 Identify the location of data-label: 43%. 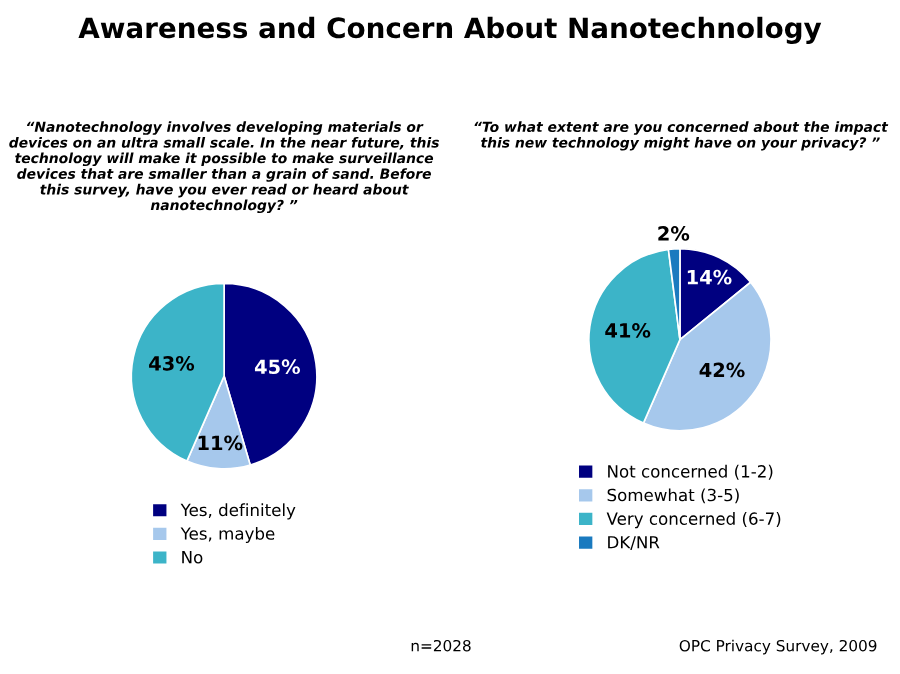
(172, 363).